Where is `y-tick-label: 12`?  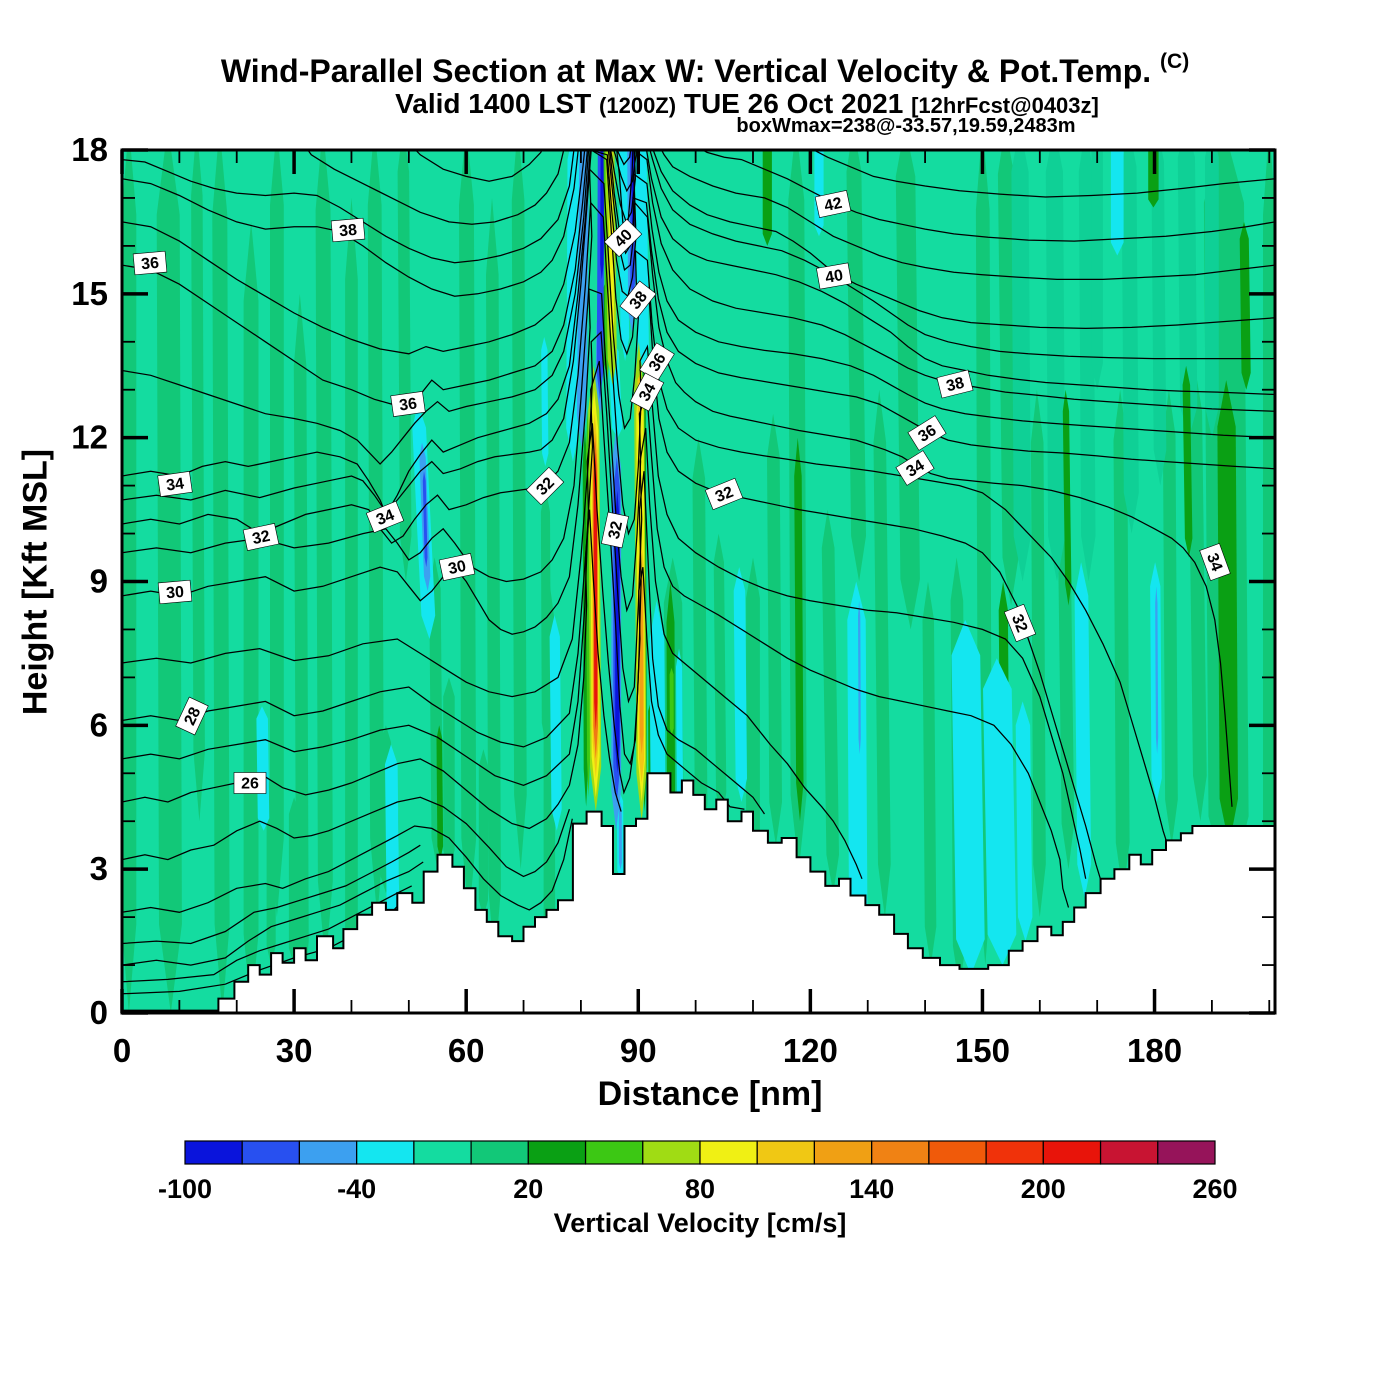
y-tick-label: 12 is located at coordinates (89, 437).